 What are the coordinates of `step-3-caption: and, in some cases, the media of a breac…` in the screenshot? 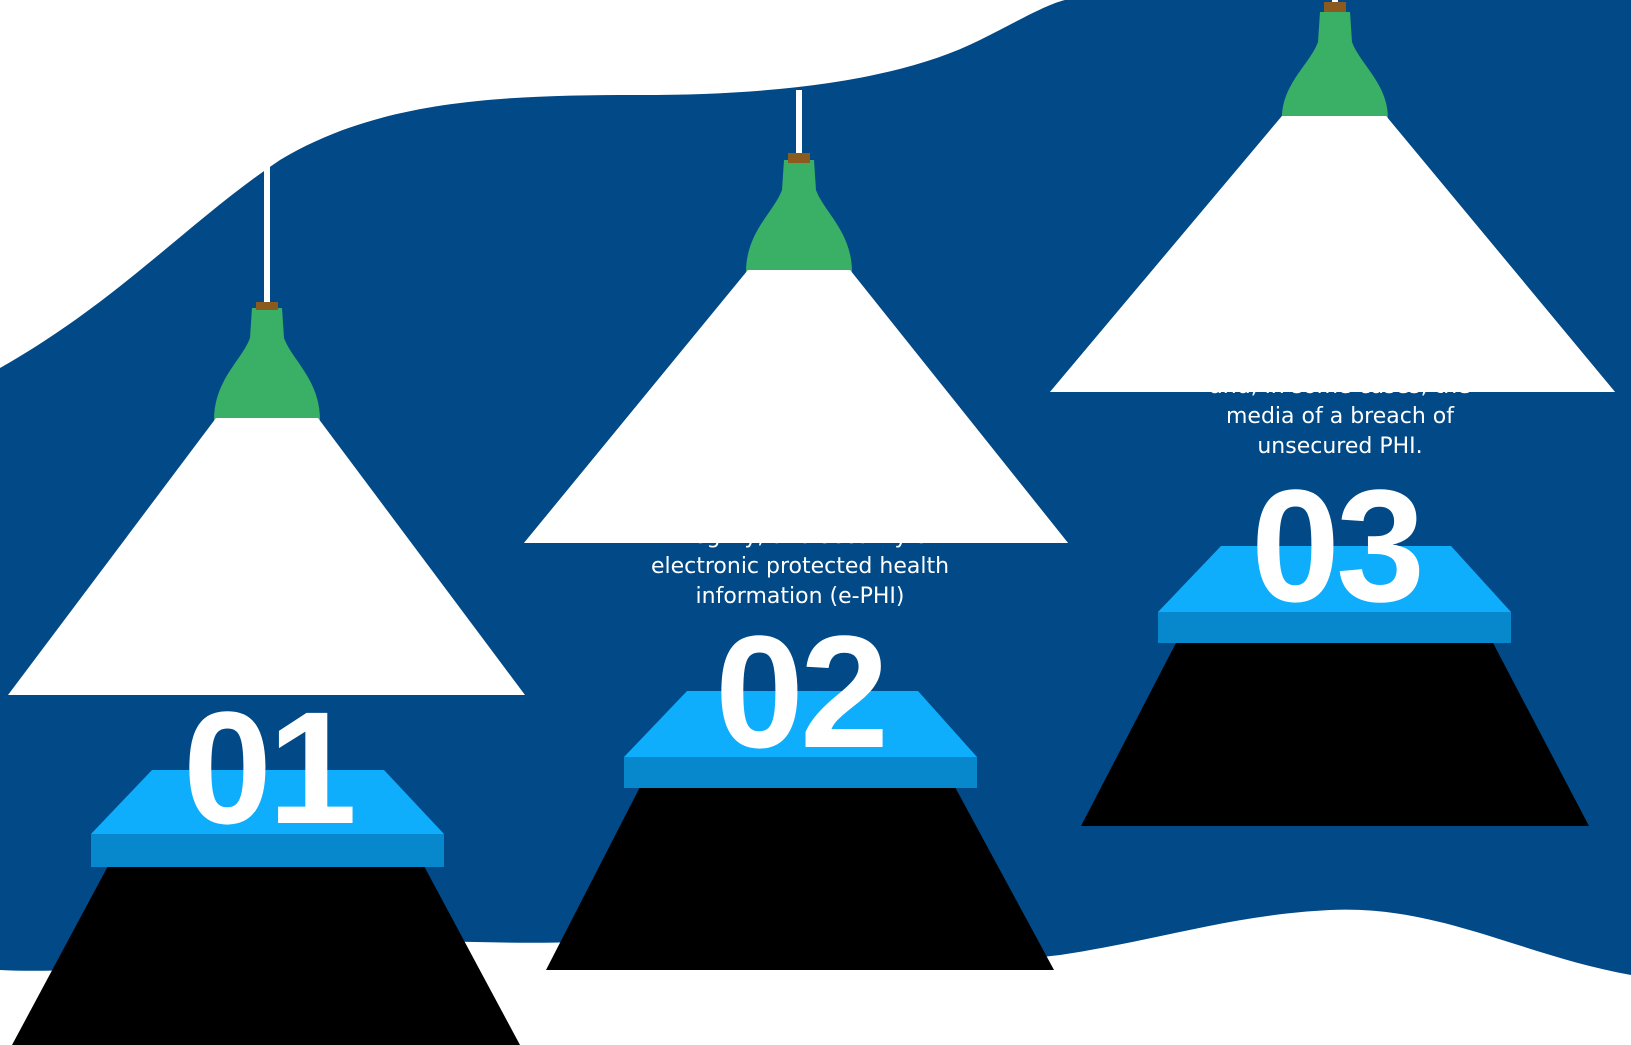 It's located at (1340, 416).